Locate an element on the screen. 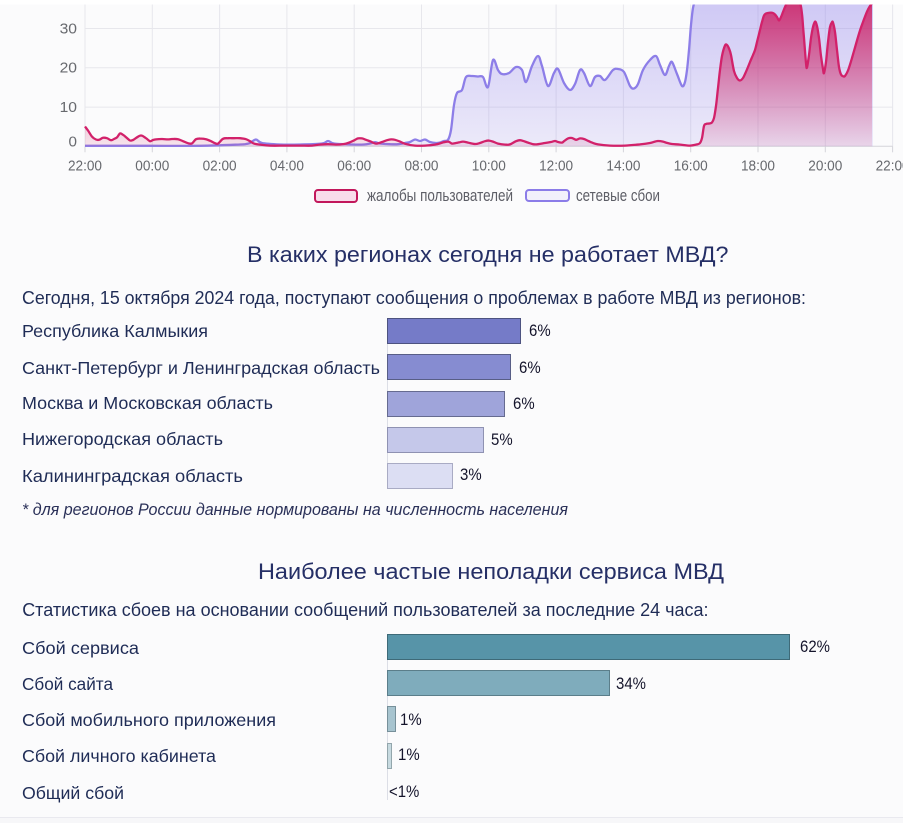 The image size is (903, 823). svg-text: 02:00 is located at coordinates (220, 165).